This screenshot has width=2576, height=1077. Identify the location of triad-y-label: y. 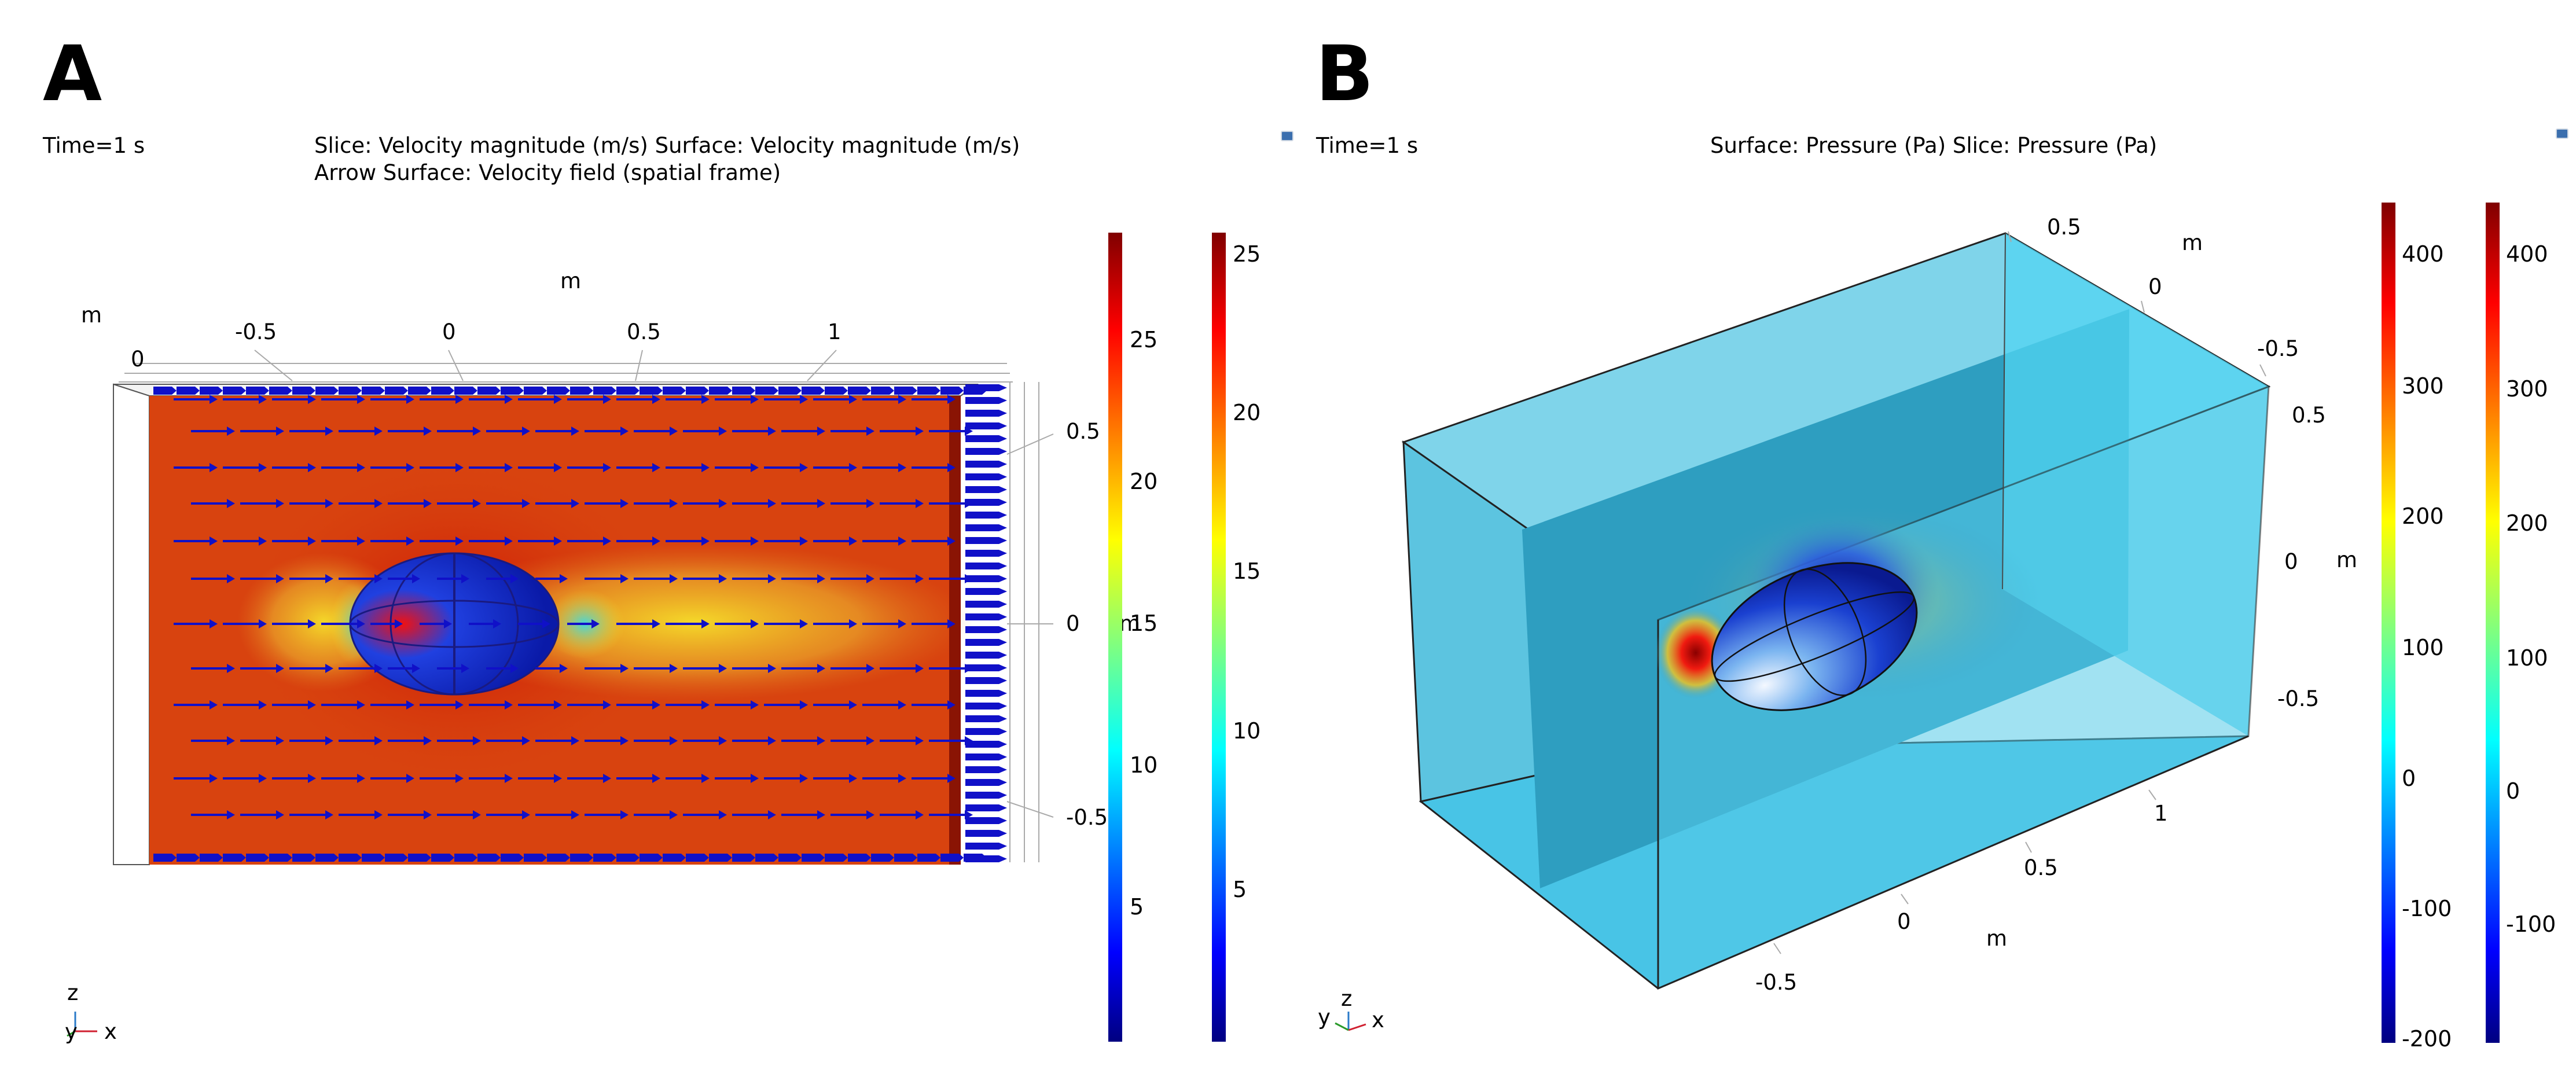
(1324, 1018).